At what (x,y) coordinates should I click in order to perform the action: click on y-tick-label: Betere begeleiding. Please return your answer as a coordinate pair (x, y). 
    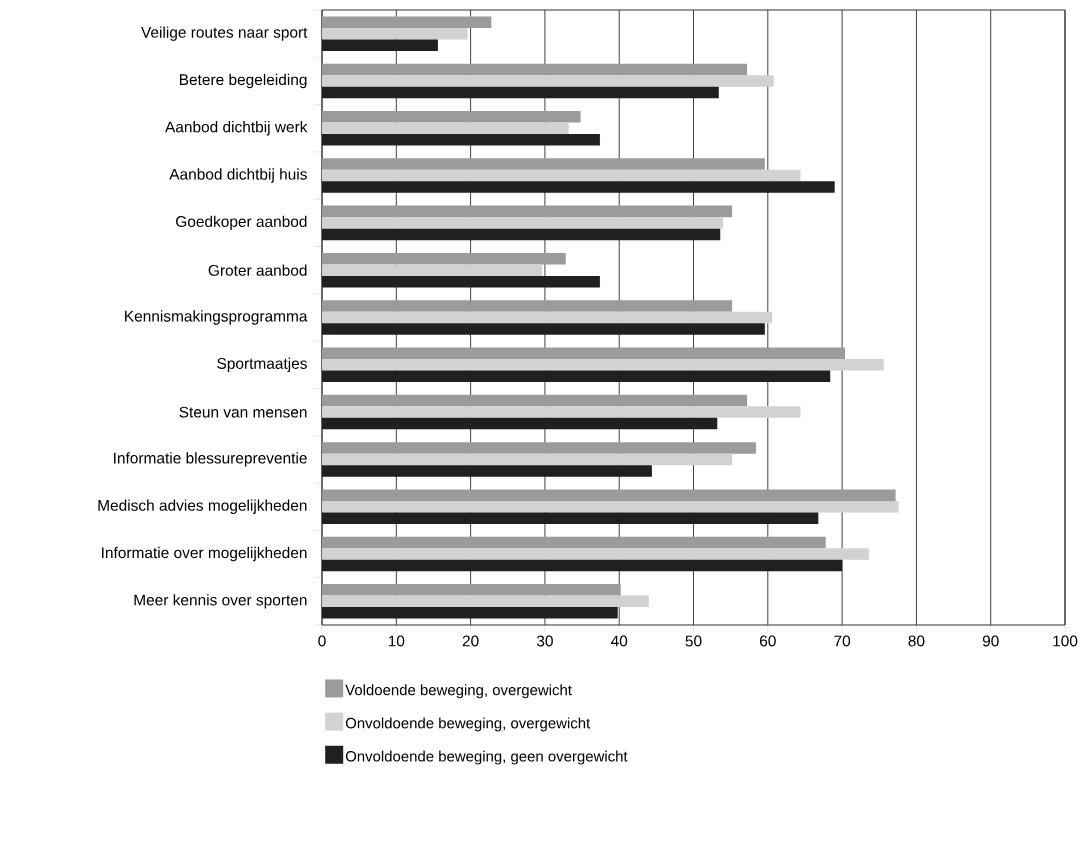
    Looking at the image, I should click on (243, 81).